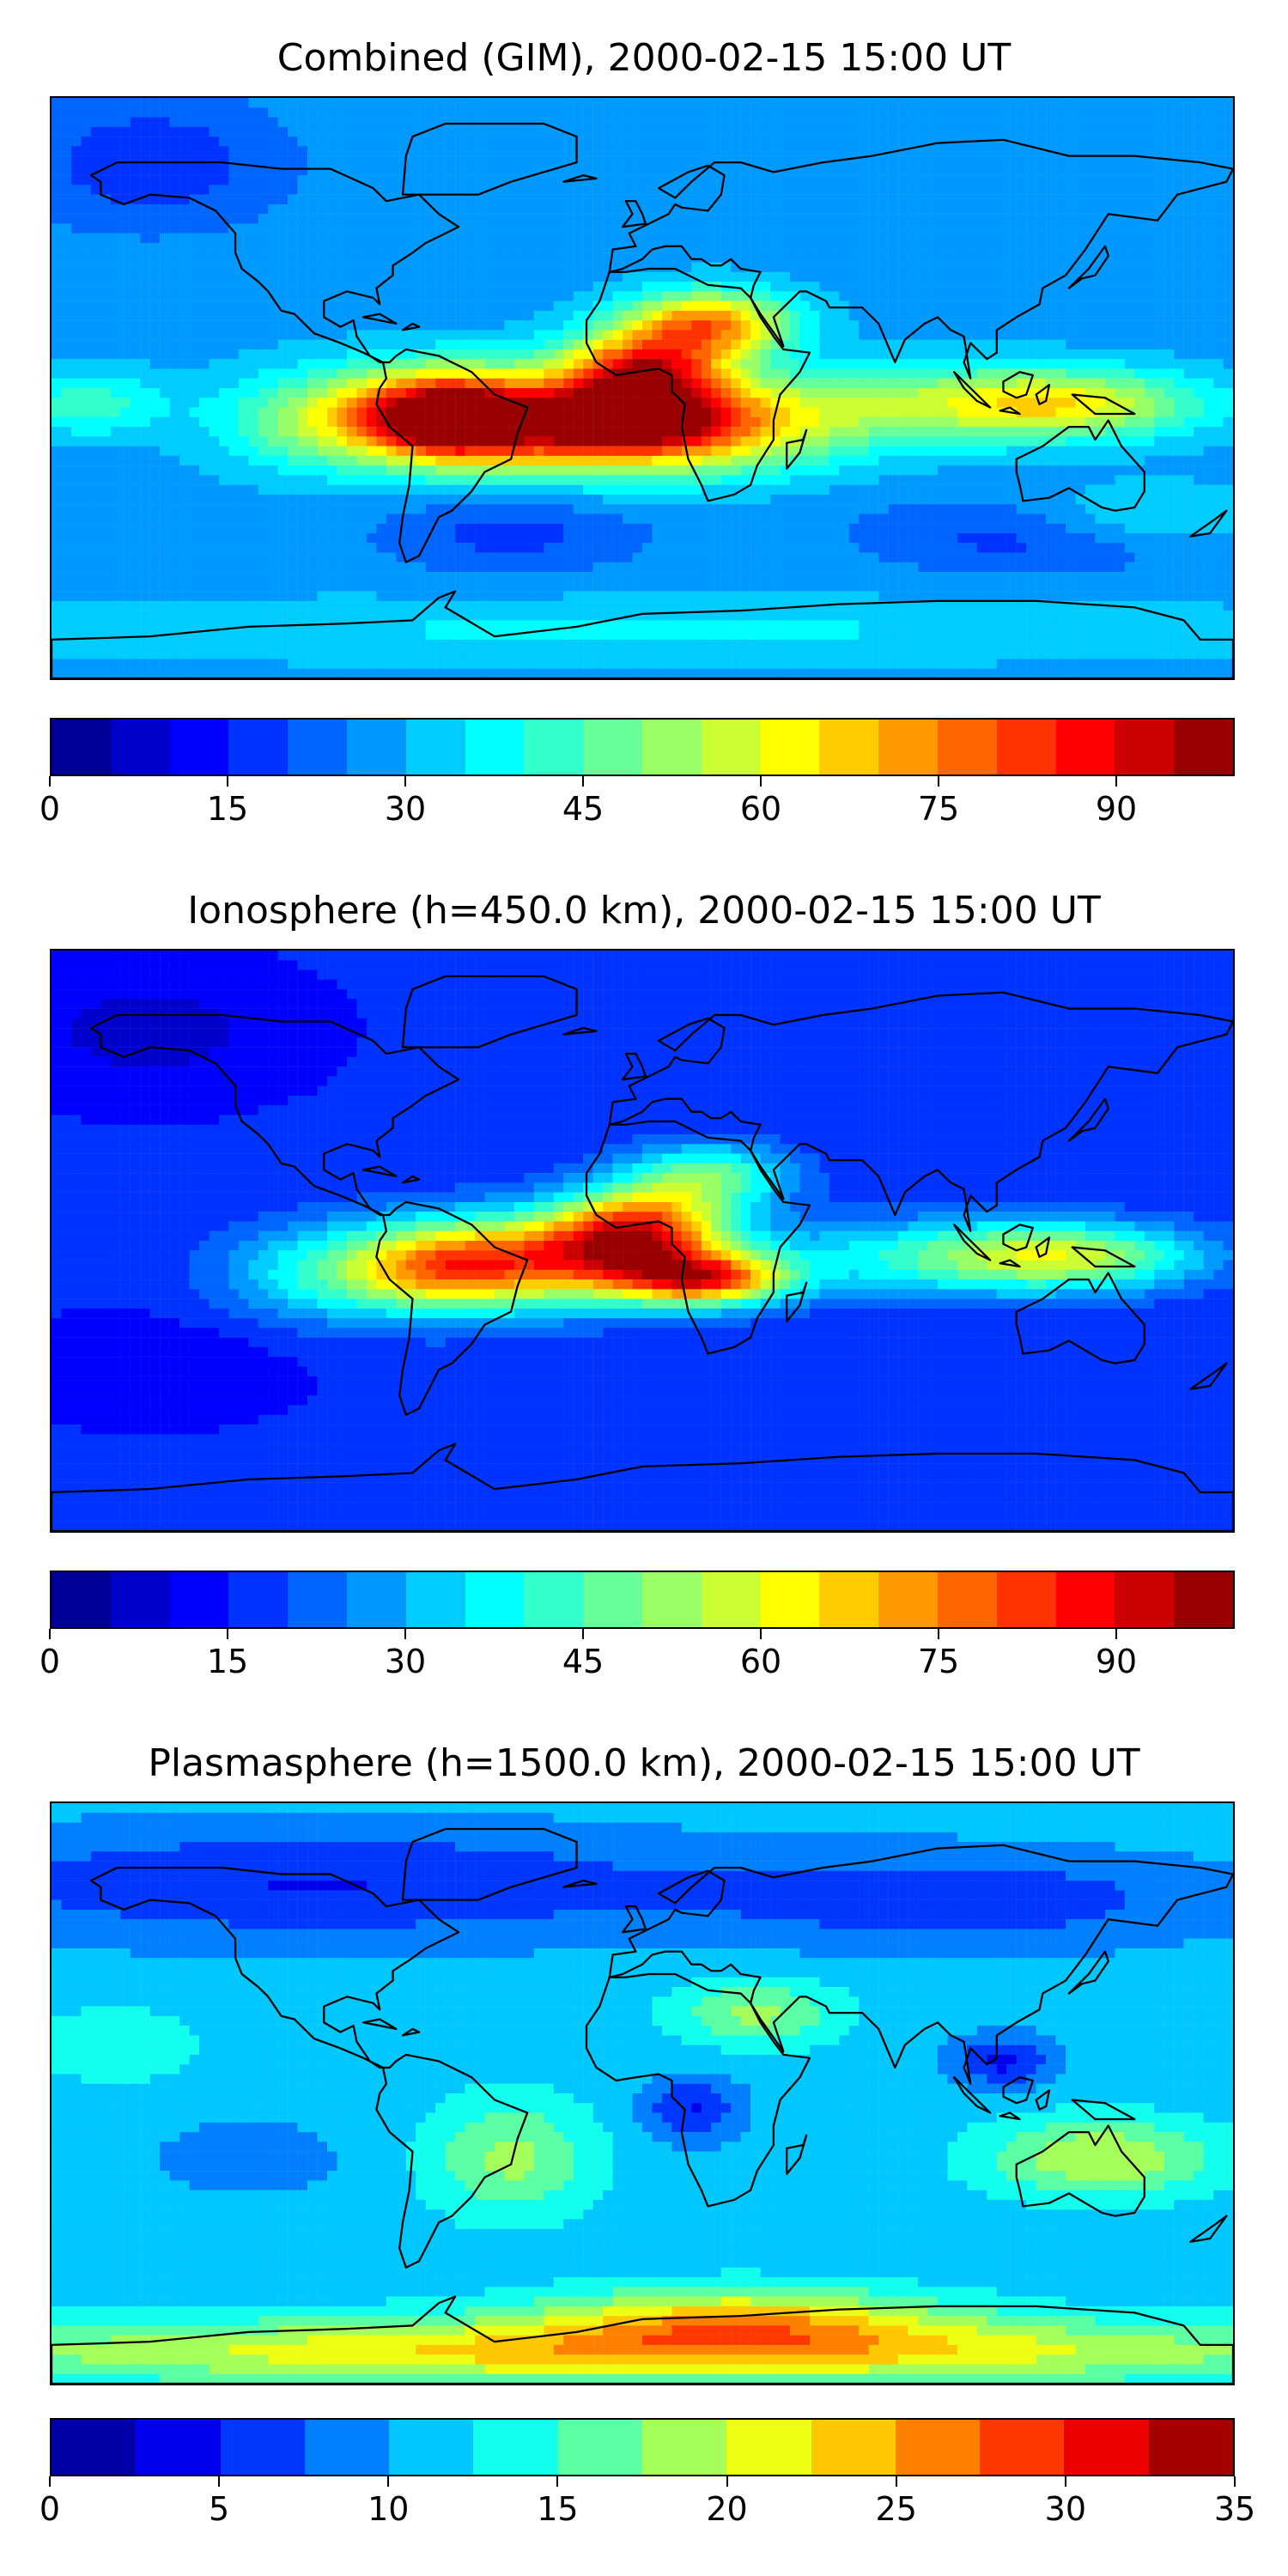  What do you see at coordinates (647, 2502) in the screenshot?
I see `plasmasphere-colorbar-ticks: 0 5 10 15 20 25 30 35` at bounding box center [647, 2502].